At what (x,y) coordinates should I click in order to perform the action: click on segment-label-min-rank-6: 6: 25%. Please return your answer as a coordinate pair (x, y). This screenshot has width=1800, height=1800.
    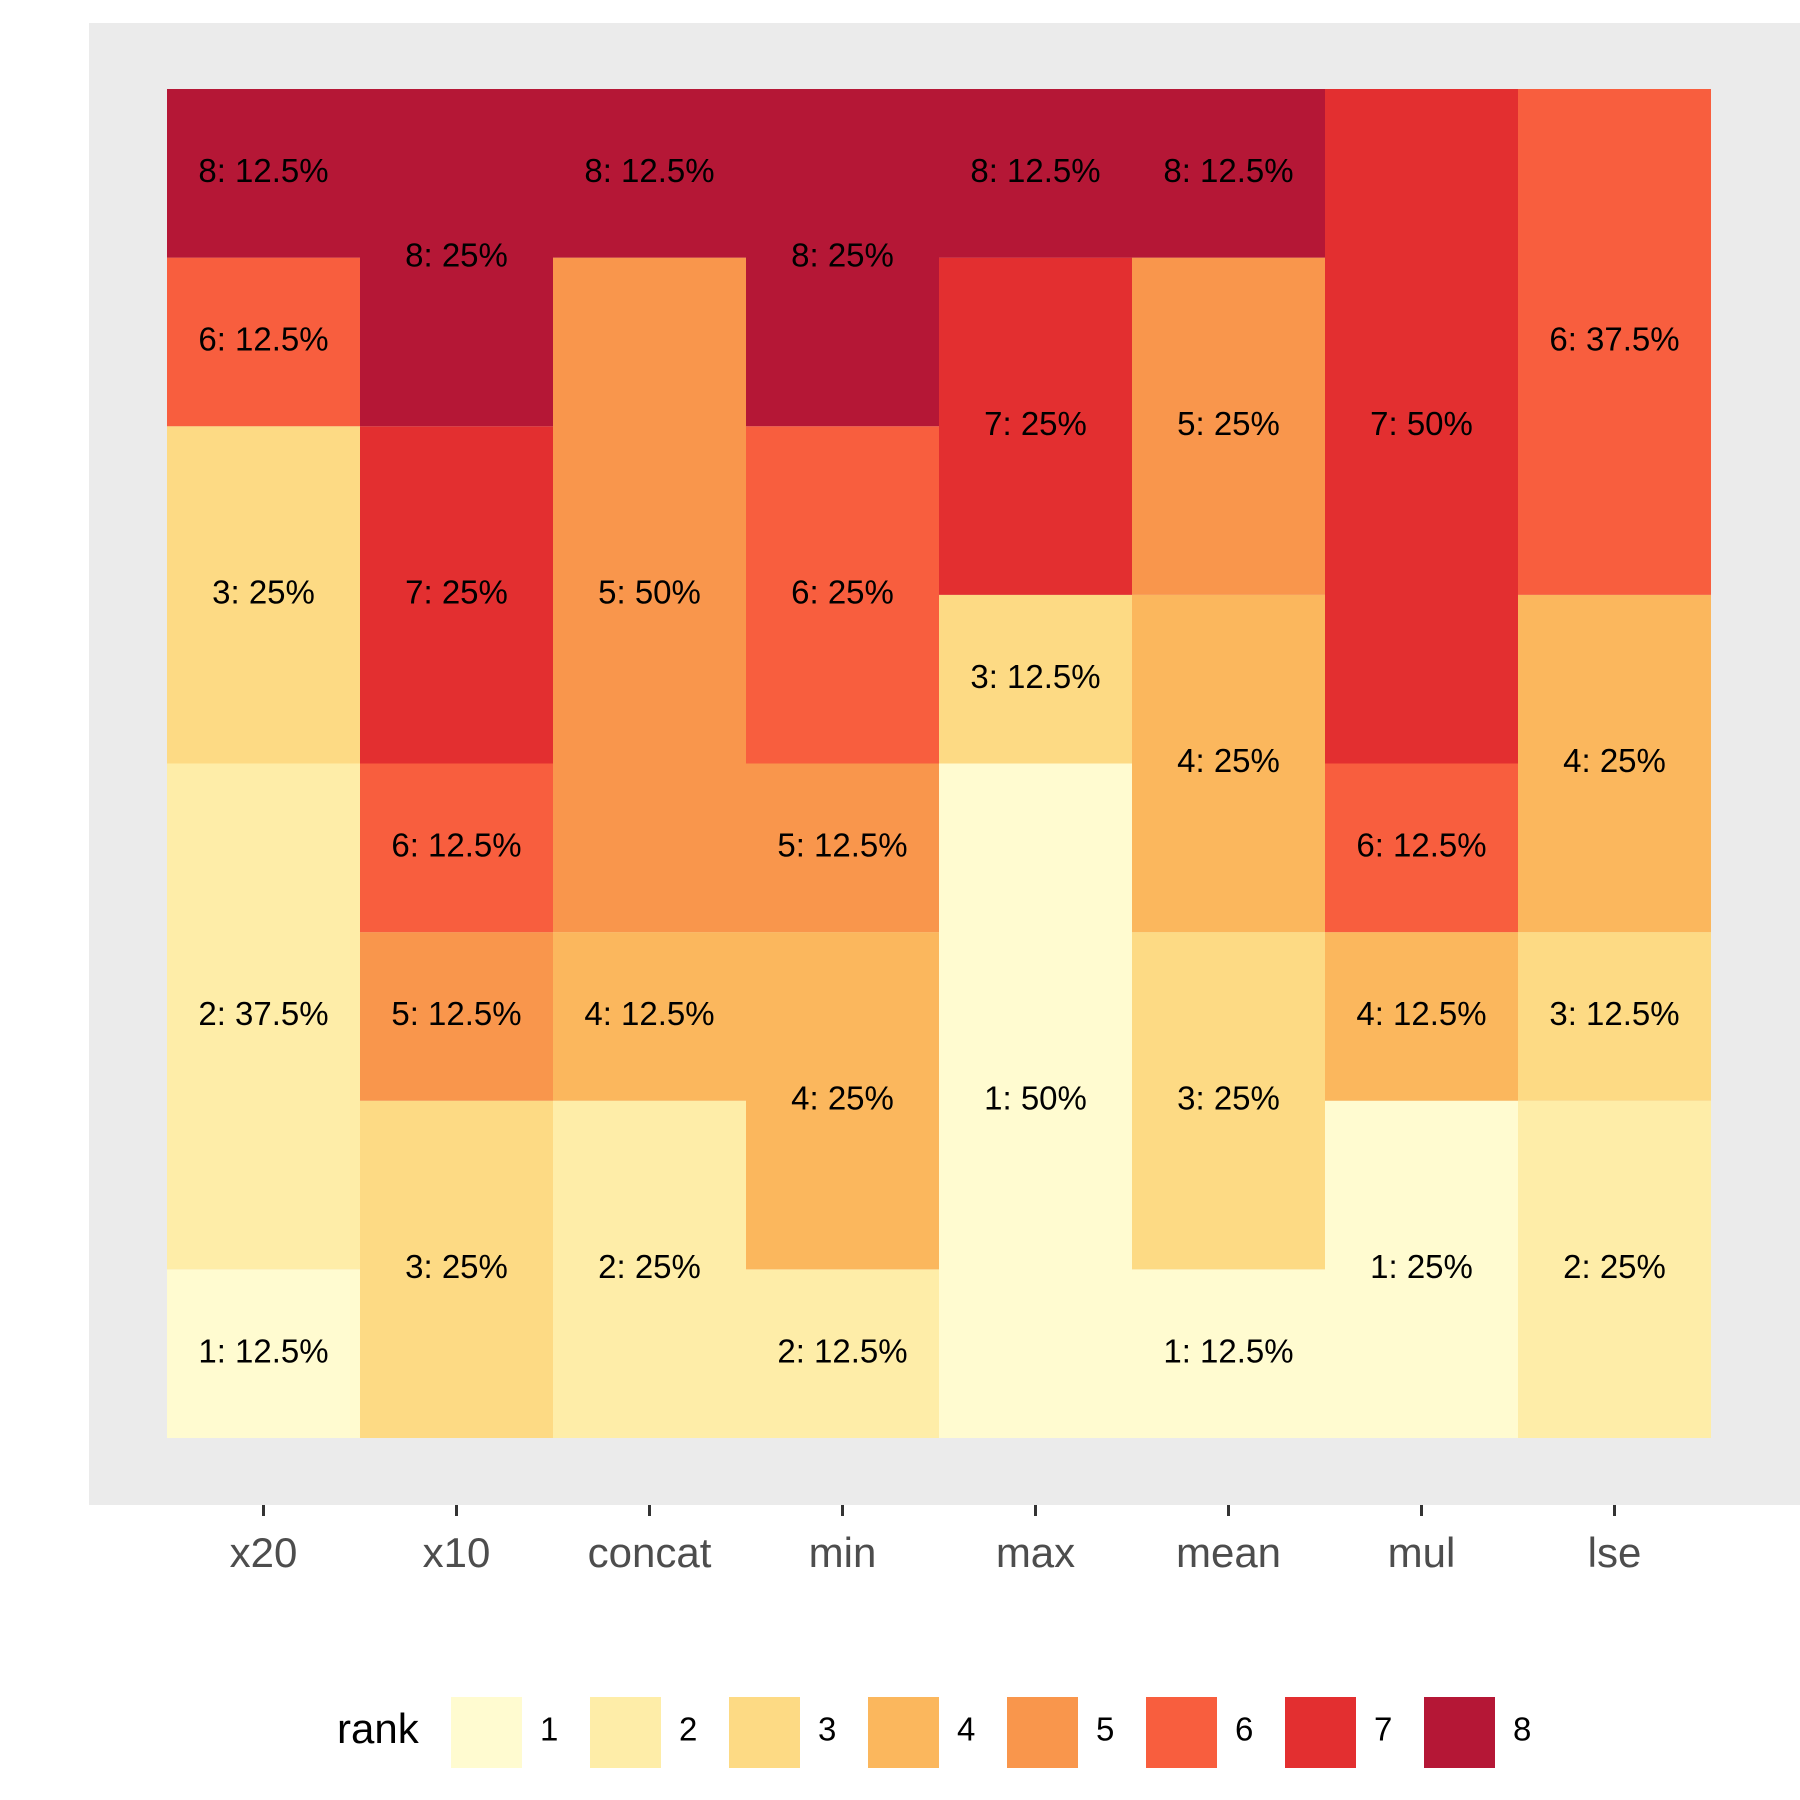
    Looking at the image, I should click on (842, 592).